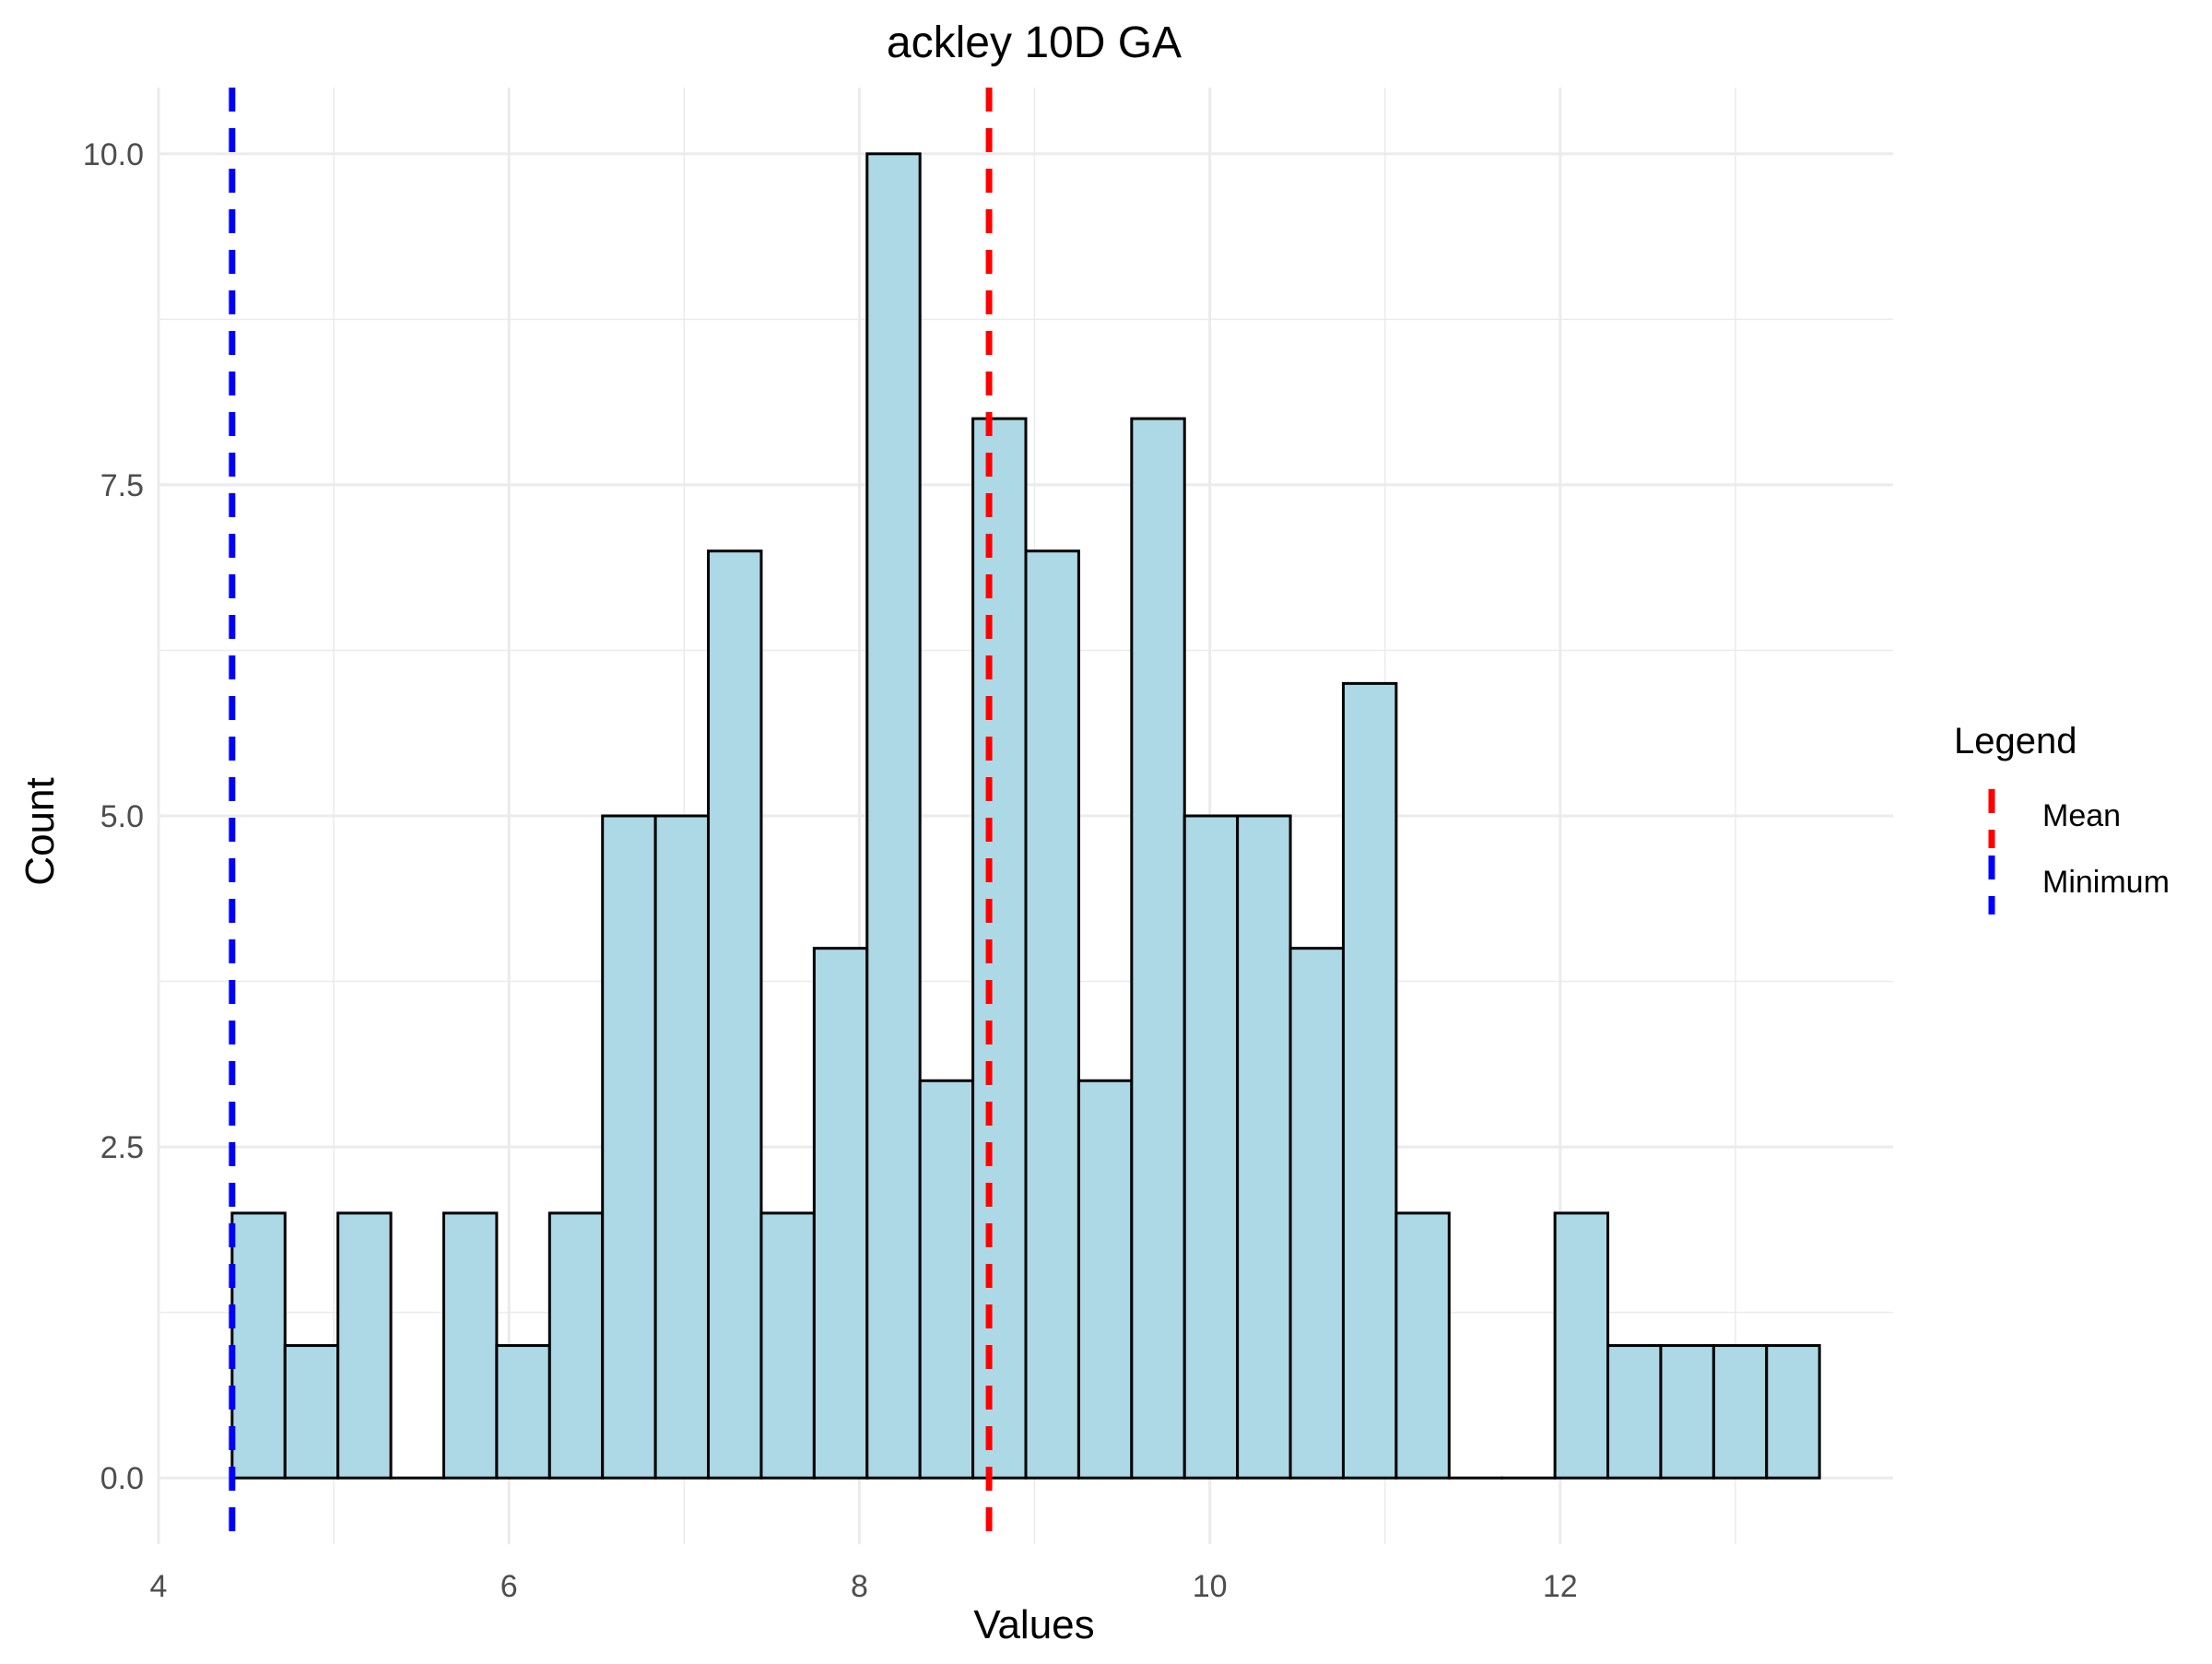  Describe the element at coordinates (2081, 848) in the screenshot. I see `legend-entries: Mean Minimum` at that location.